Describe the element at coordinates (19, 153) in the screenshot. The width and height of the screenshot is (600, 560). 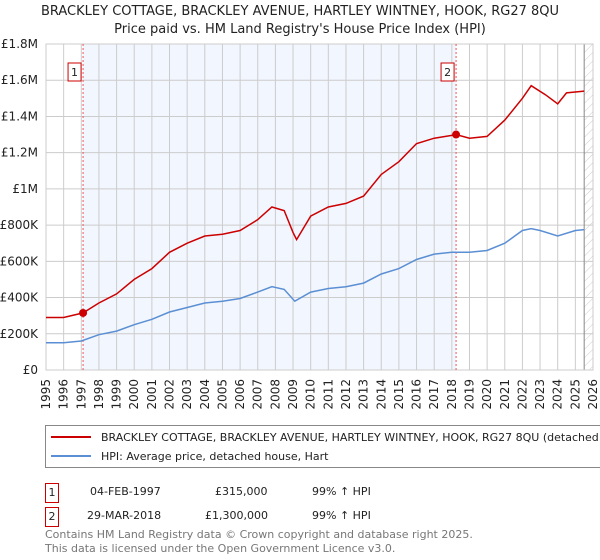
I see `y-tick-label: £1.2M` at that location.